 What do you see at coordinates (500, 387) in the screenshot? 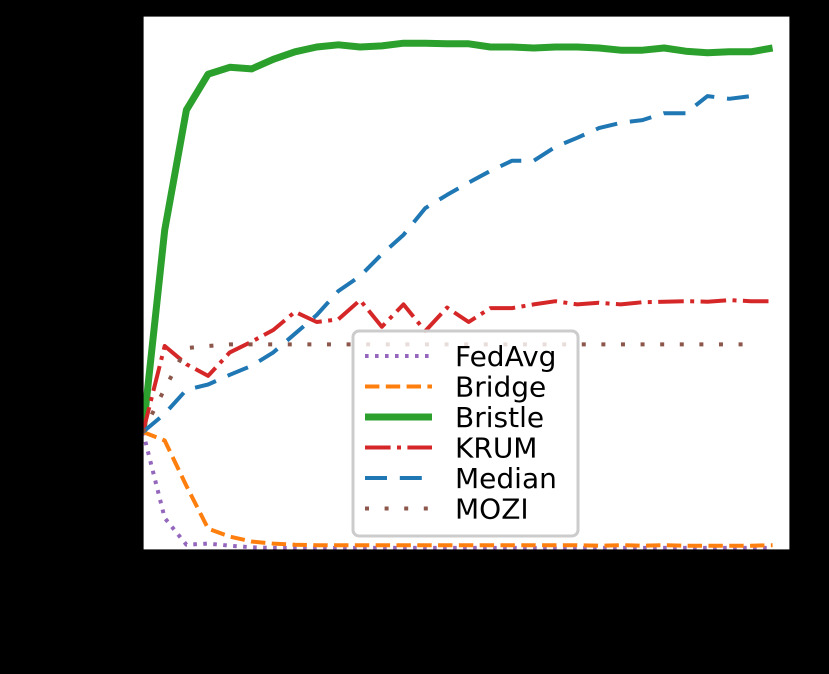
I see `legend-label: Bridge` at bounding box center [500, 387].